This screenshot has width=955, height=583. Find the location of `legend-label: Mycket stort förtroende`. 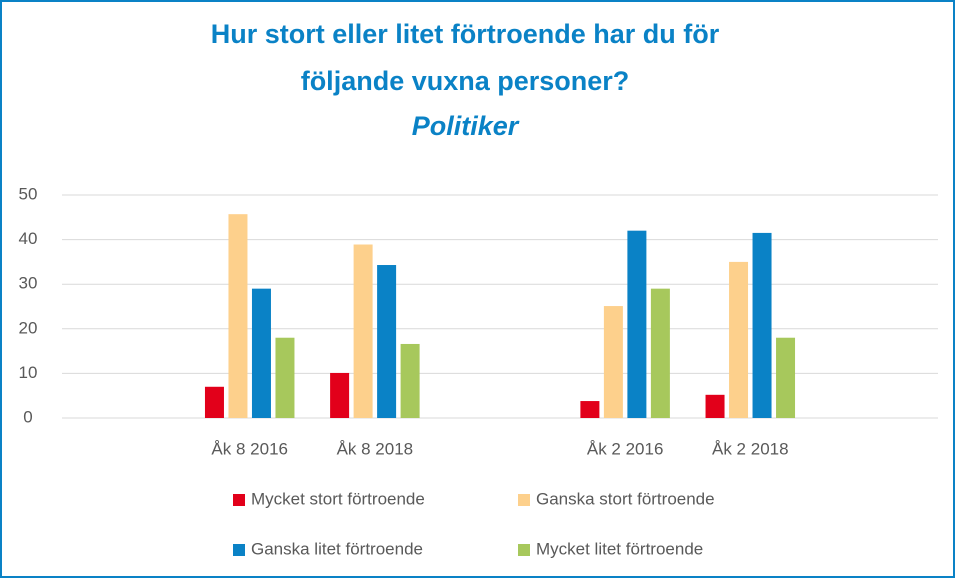

legend-label: Mycket stort förtroende is located at coordinates (338, 498).